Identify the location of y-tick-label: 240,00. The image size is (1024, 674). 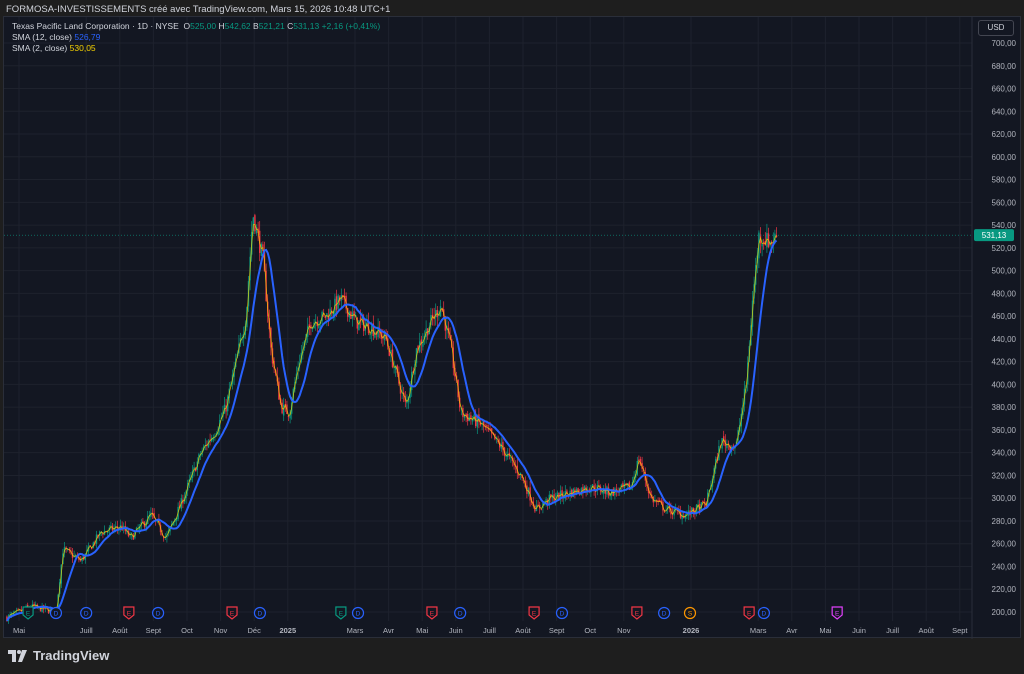
(1004, 566).